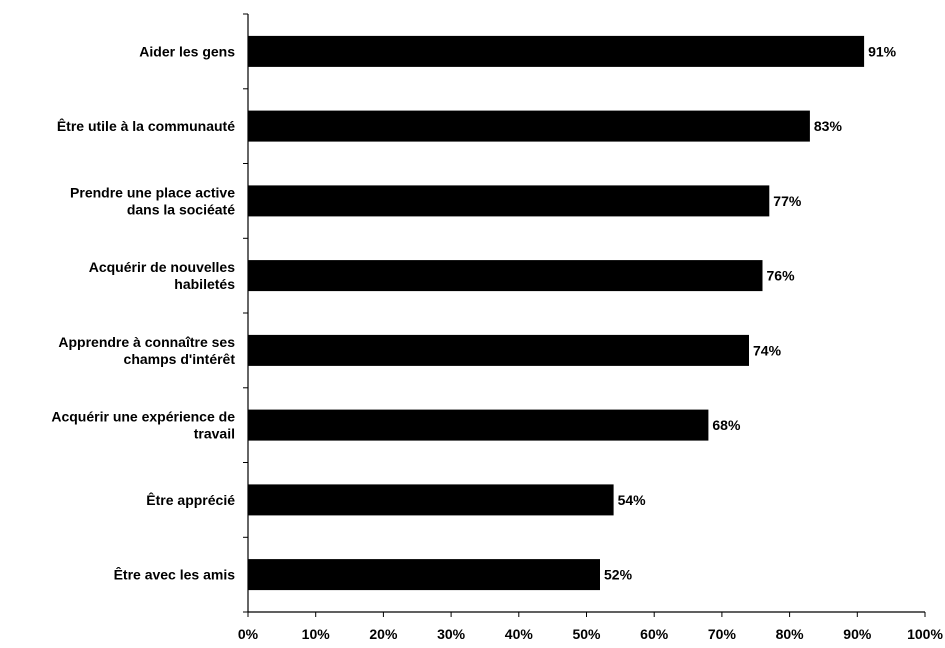 Image resolution: width=945 pixels, height=648 pixels. I want to click on data-label: 83%, so click(828, 126).